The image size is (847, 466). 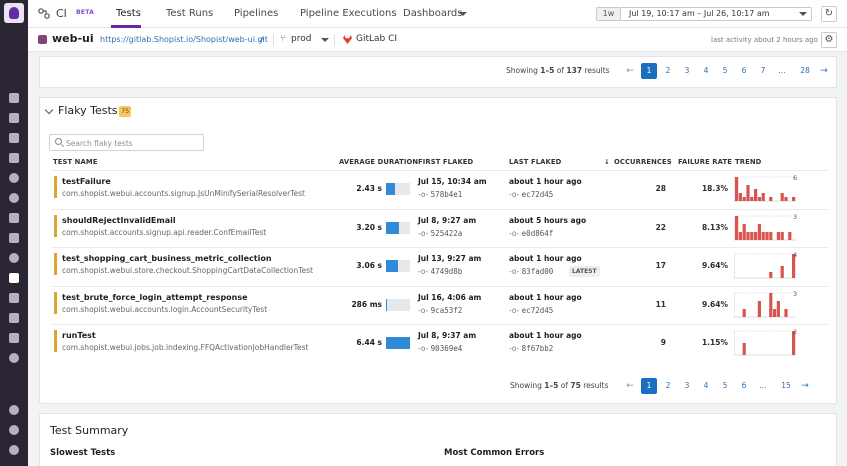 I want to click on col-average-duration: AVERAGE DURATION, so click(x=379, y=162).